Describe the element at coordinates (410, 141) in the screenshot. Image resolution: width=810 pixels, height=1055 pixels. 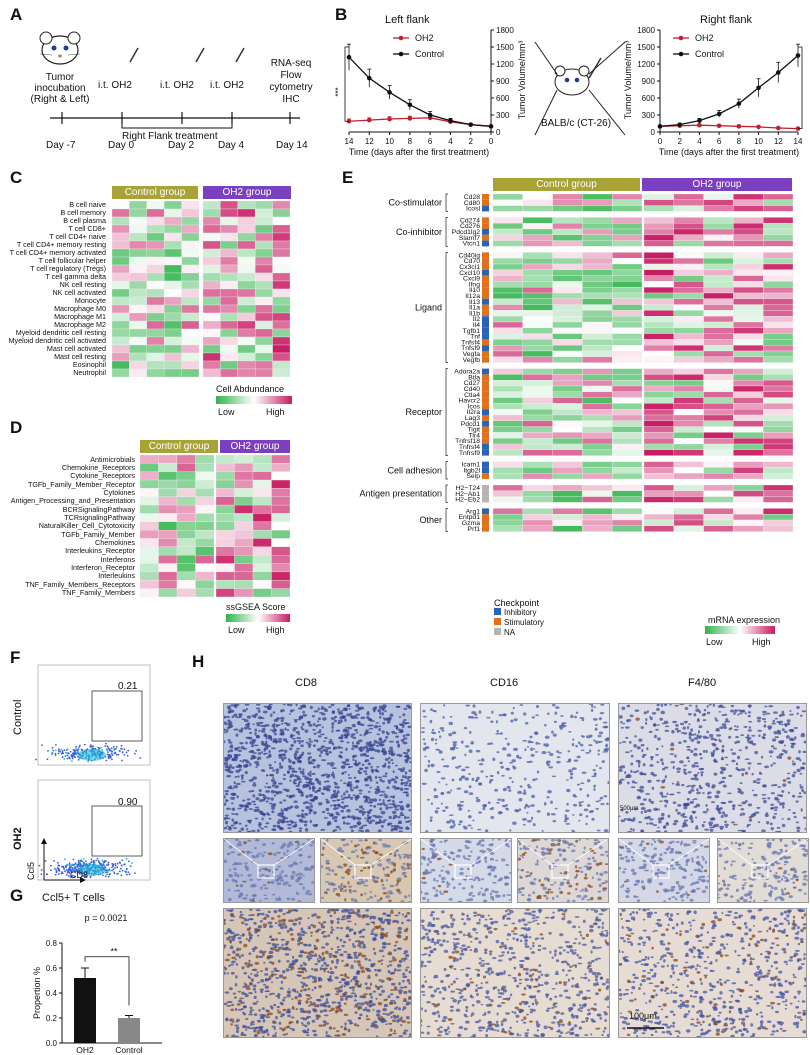
I see `x-tick-label: 8` at that location.